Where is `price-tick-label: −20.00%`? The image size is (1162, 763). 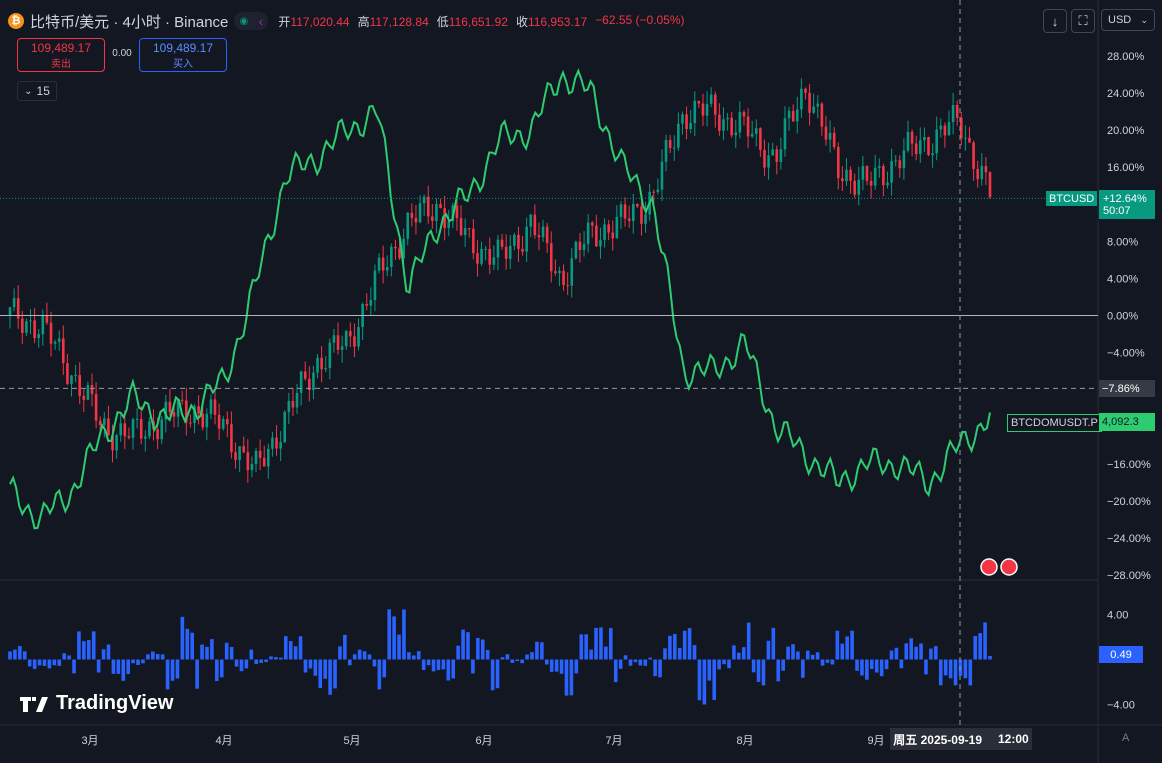
price-tick-label: −20.00% is located at coordinates (1129, 502).